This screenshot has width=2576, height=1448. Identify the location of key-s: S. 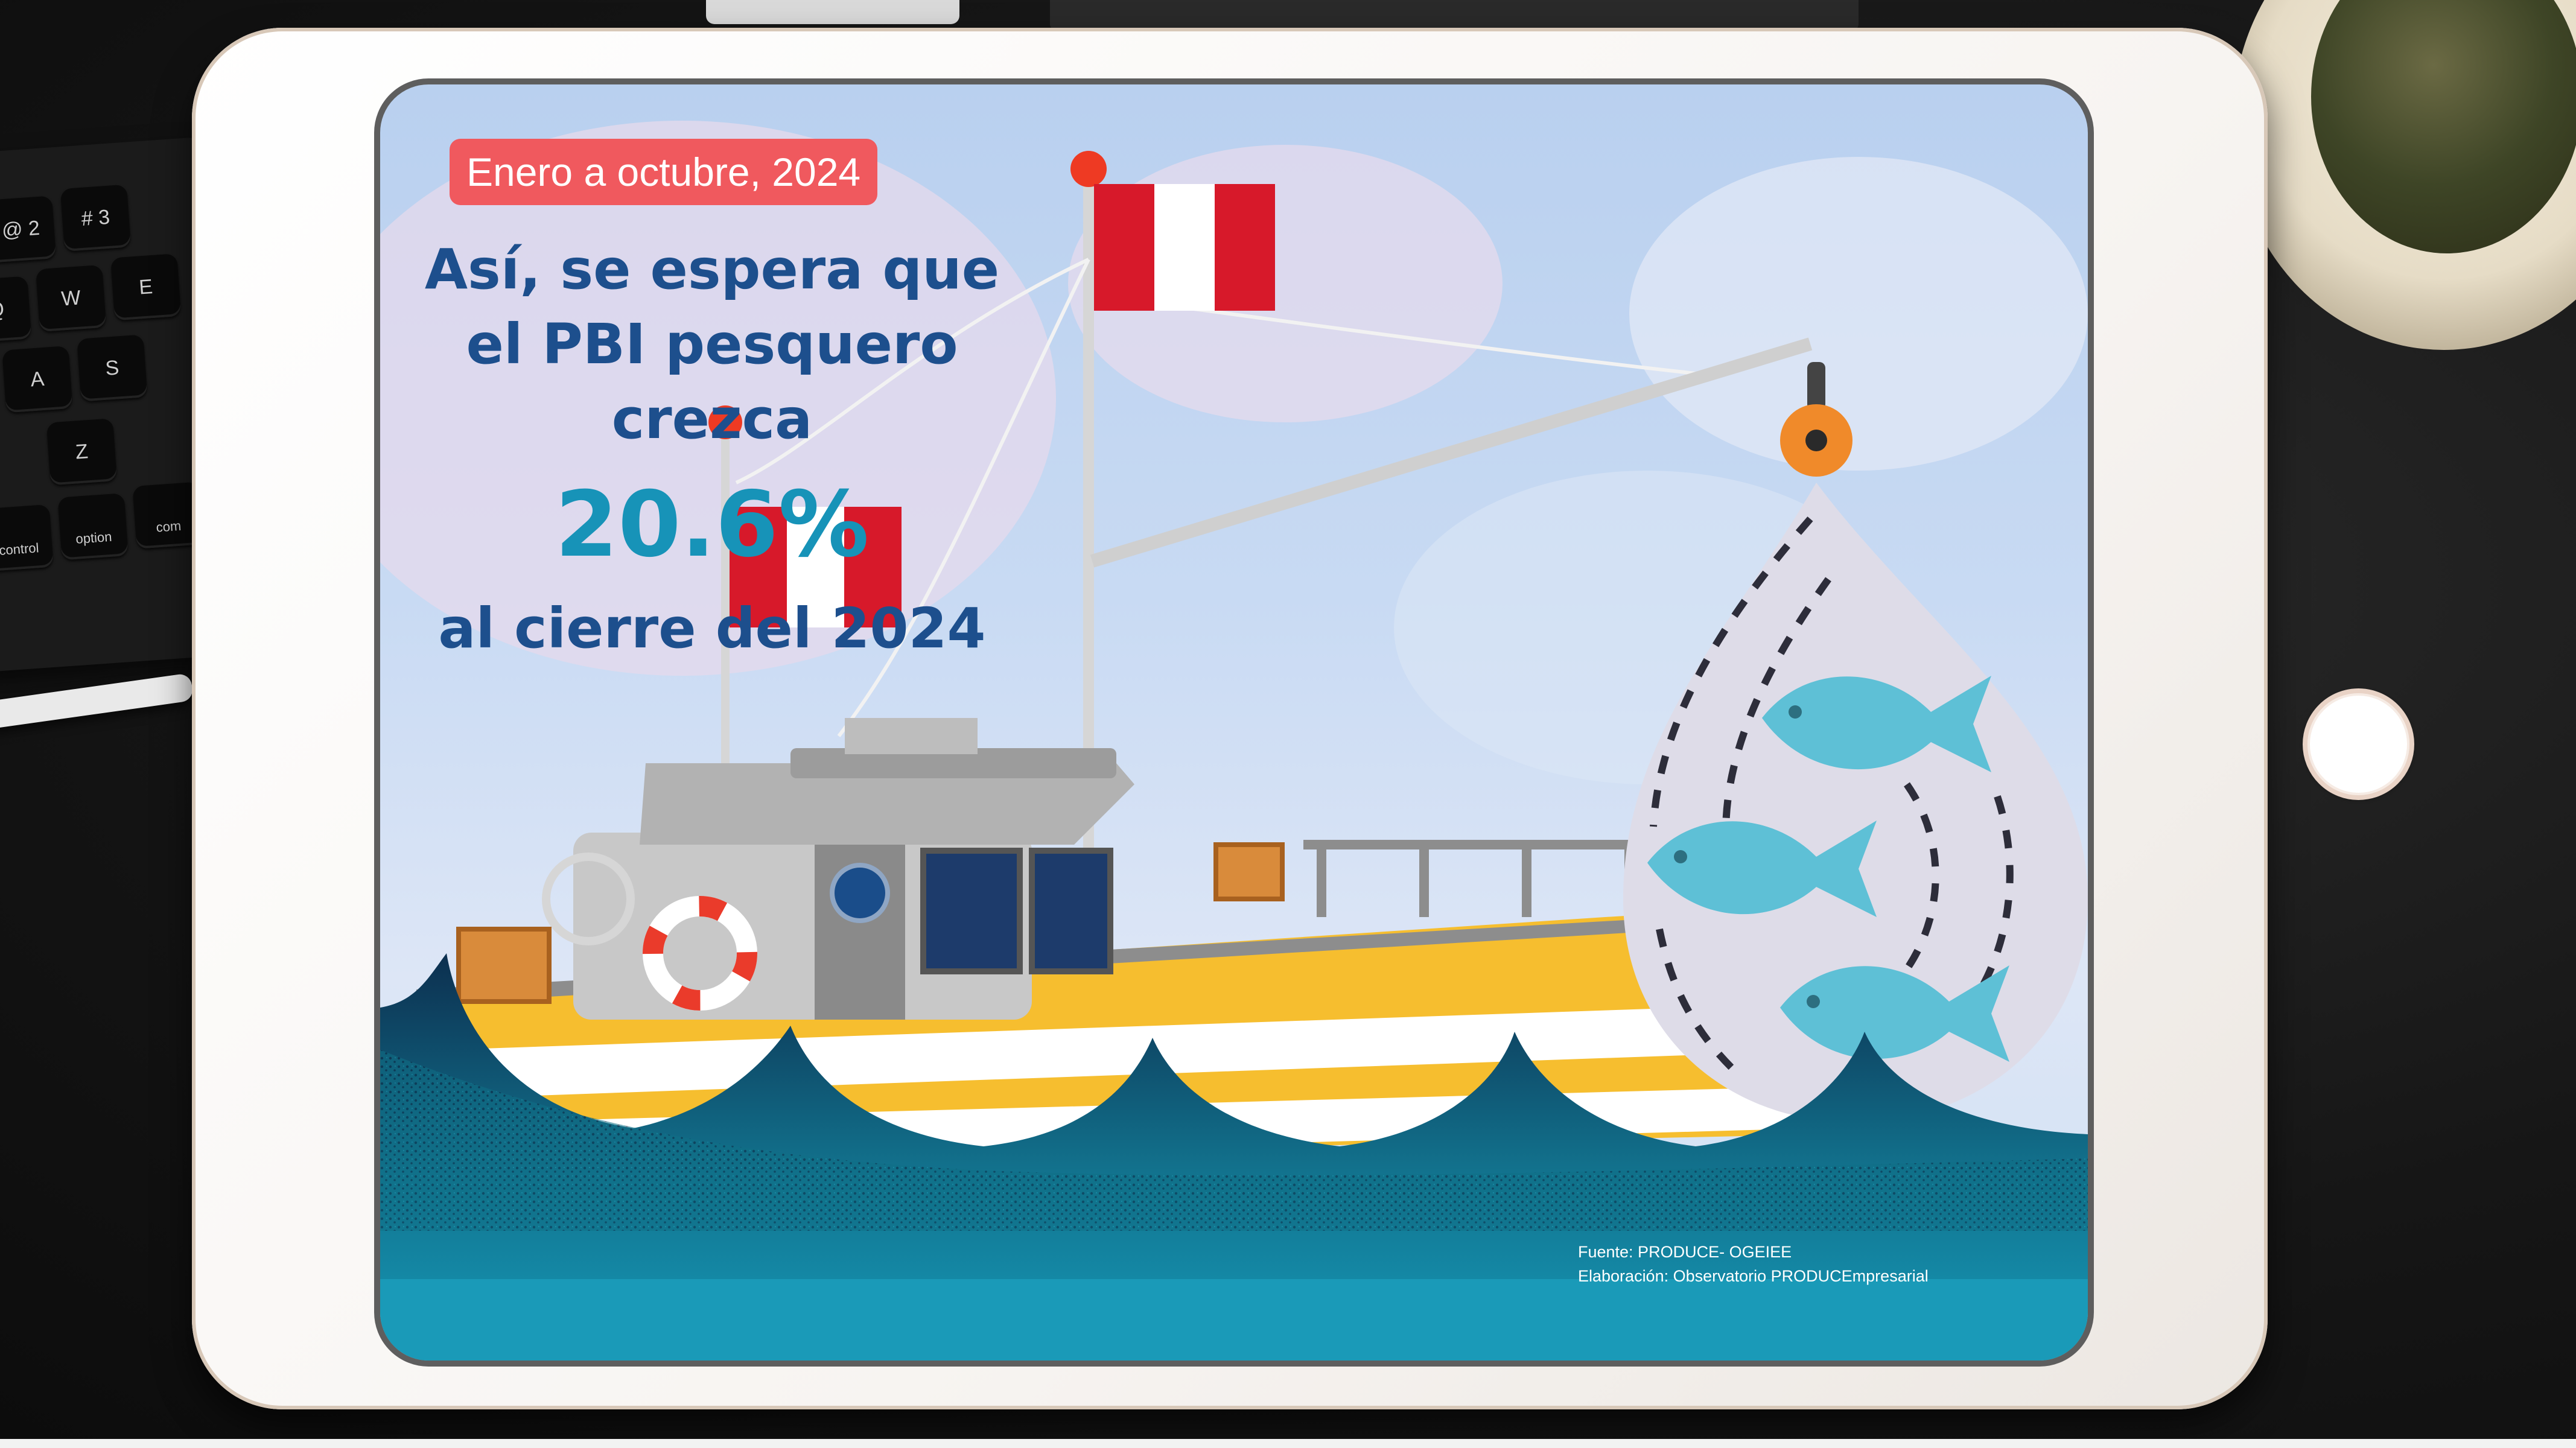
(112, 368).